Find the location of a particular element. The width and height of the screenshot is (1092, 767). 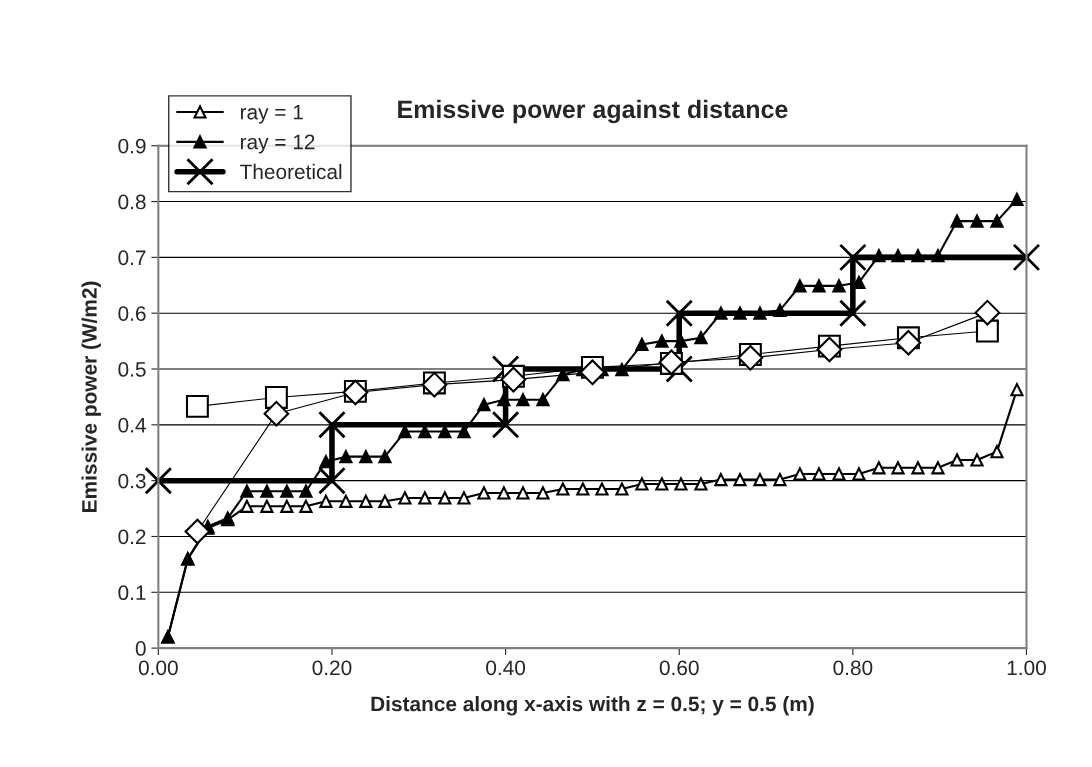

y-tick-label: 0.3 is located at coordinates (132, 481).